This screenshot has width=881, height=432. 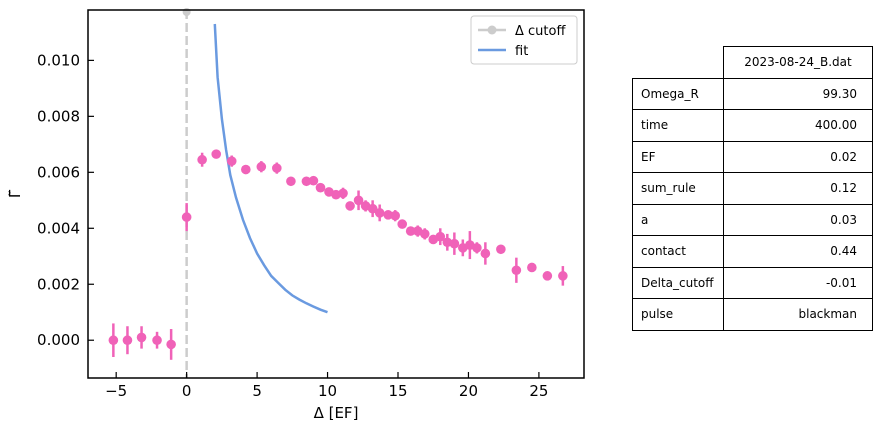 I want to click on table-value: 0.03, so click(x=798, y=219).